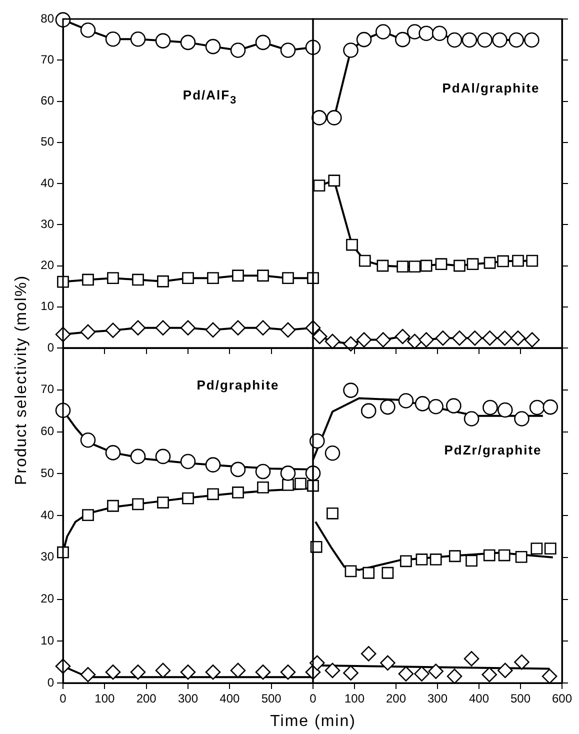  I want to click on y-tick-label: 70, so click(47, 59).